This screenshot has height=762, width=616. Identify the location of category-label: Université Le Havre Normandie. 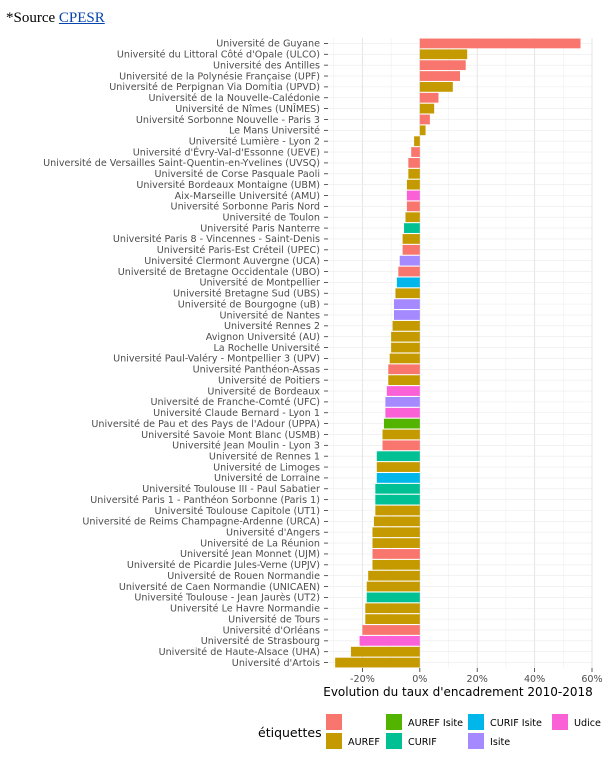
(245, 609).